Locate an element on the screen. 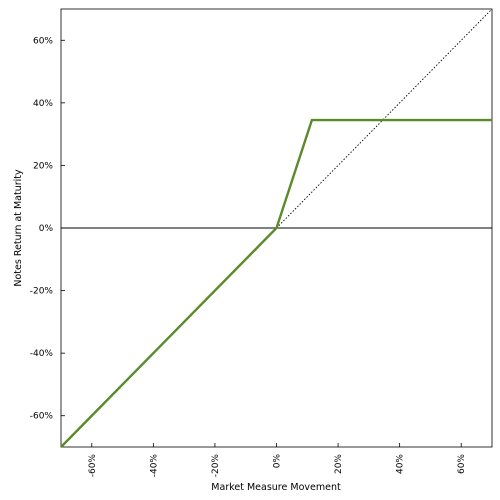  y-tick-label: -60% is located at coordinates (42, 417).